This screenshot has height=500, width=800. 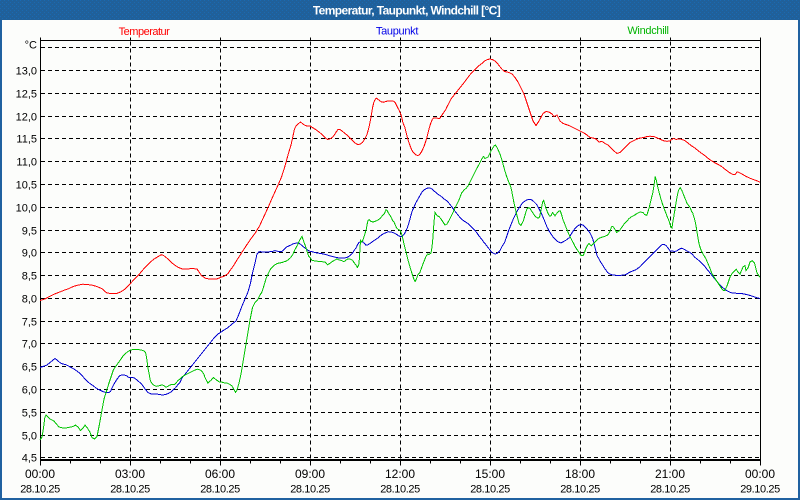 I want to click on svg-text: 10,0, so click(x=26, y=209).